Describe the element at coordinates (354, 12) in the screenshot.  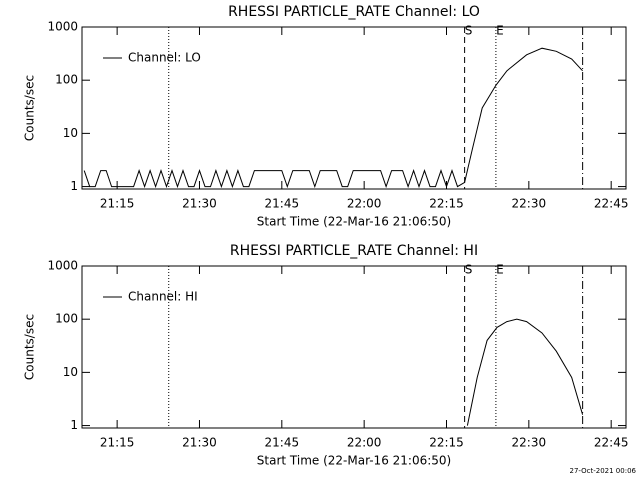
I see `chart-title: RHESSI PARTICLE_RATE Channel: LO` at that location.